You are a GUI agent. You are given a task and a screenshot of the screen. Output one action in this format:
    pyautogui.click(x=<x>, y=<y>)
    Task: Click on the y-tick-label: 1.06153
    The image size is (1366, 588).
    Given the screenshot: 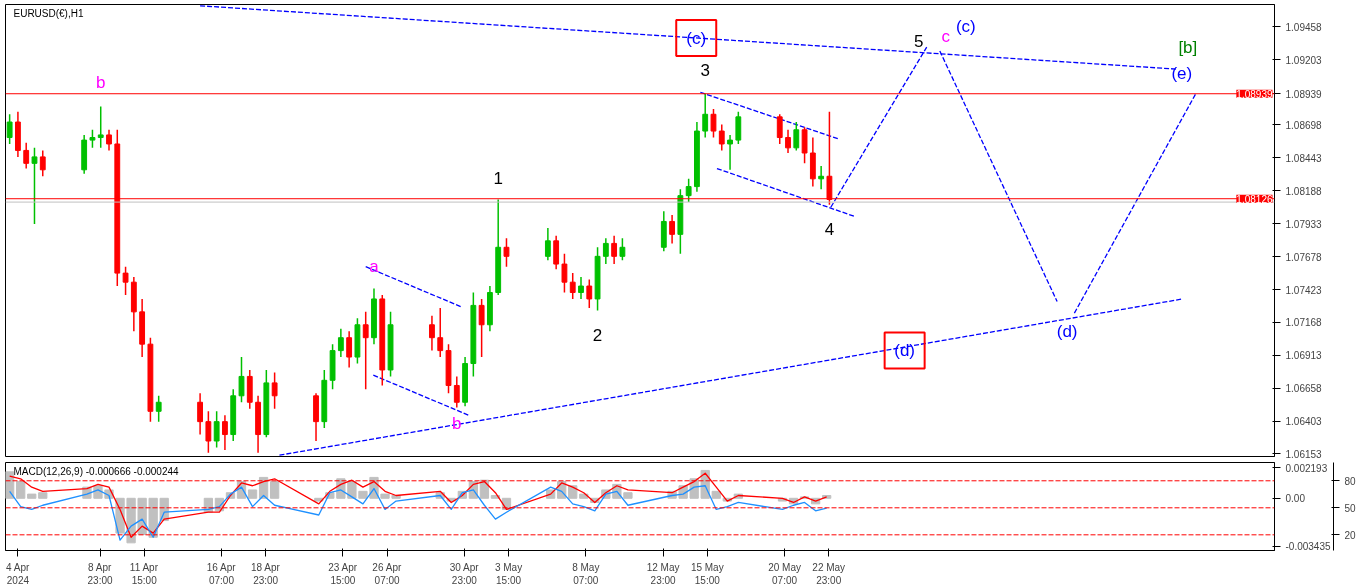 What is the action you would take?
    pyautogui.click(x=1304, y=454)
    